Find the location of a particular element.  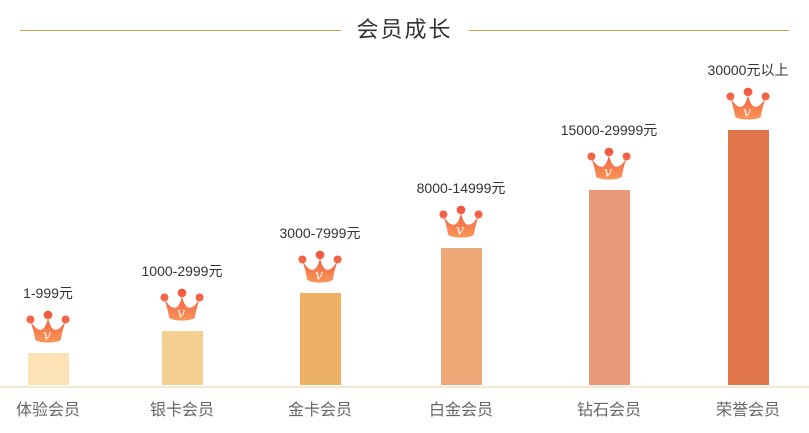

tier-column-3: 3000-7999元 v 金卡会员 is located at coordinates (320, 328).